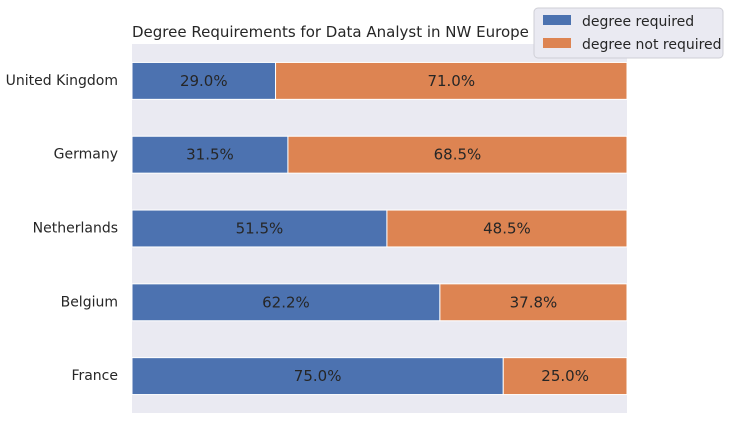 This screenshot has height=424, width=732. I want to click on legend: degree required degree not required, so click(628, 33).